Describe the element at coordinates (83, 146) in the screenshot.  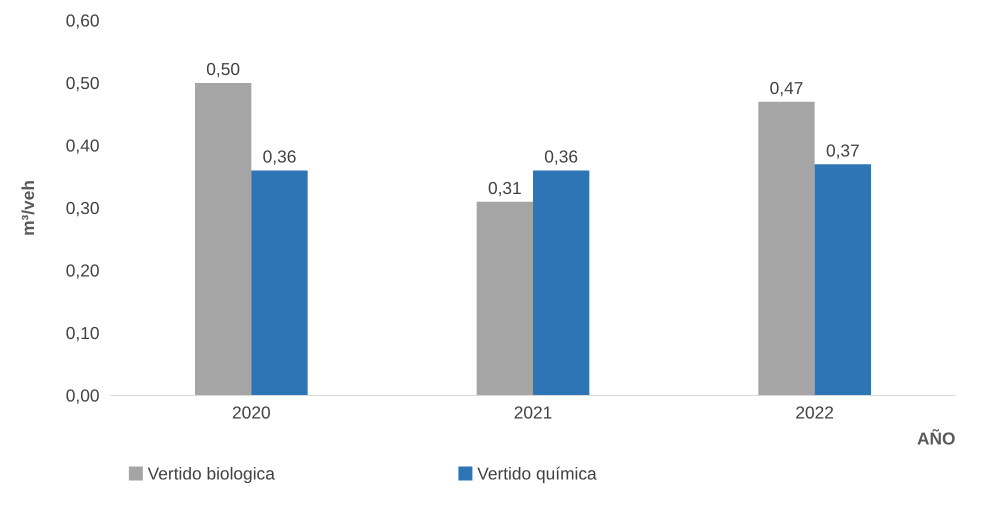
I see `y-tick-label: 0,40` at that location.